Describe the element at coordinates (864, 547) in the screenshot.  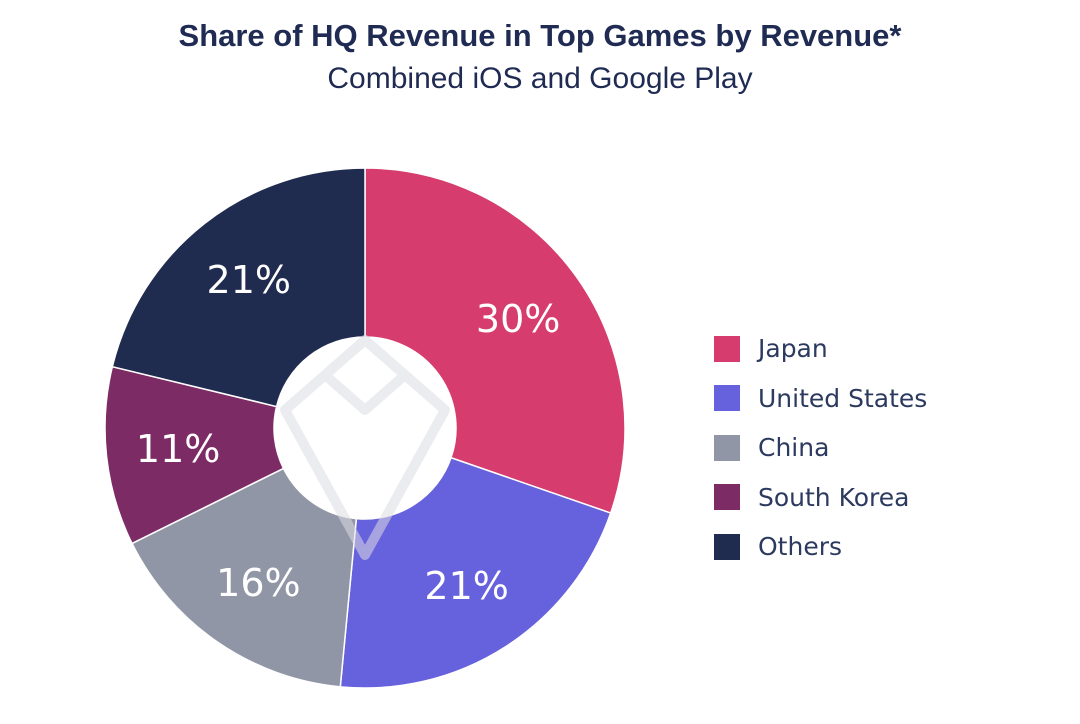
I see `legend-item-others: Others` at that location.